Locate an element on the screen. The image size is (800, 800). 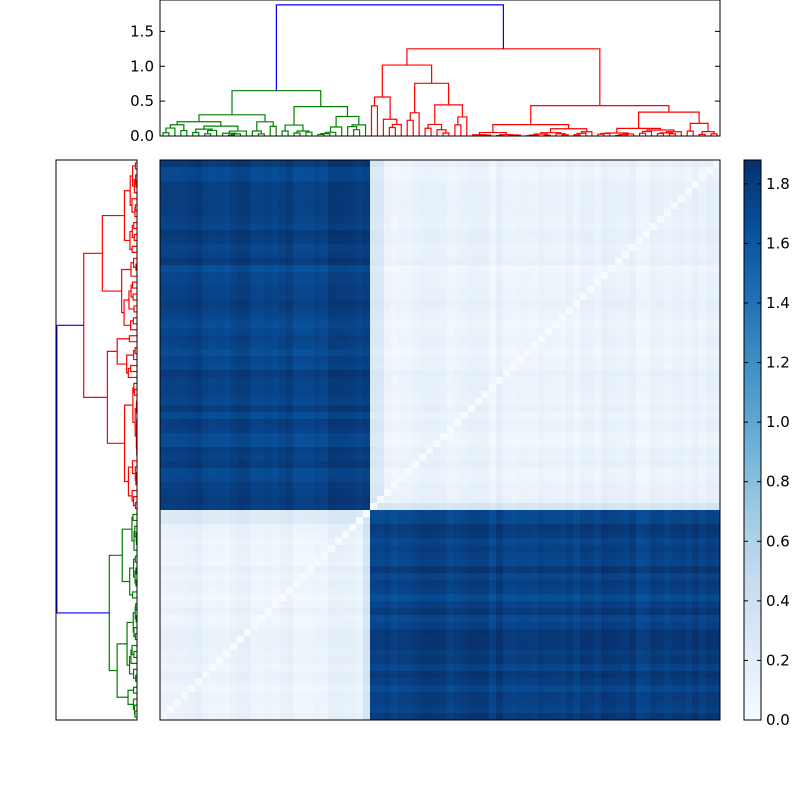
dendrogram-link is located at coordinates (382, 108).